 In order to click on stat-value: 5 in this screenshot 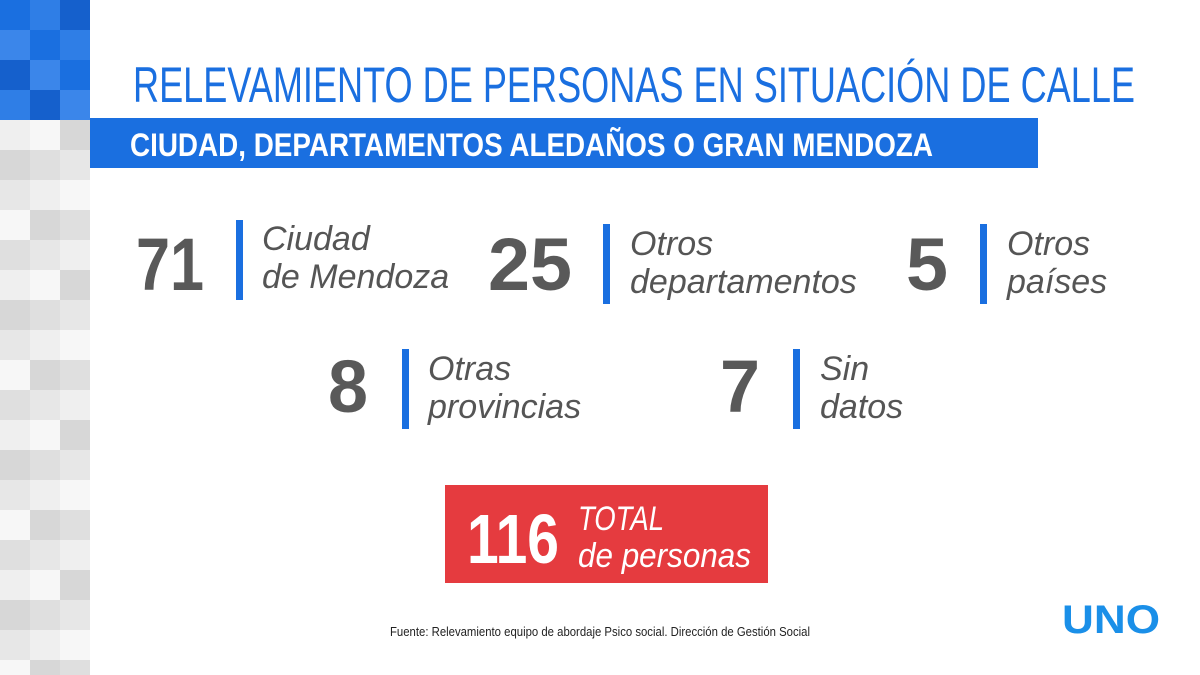, I will do `click(927, 264)`.